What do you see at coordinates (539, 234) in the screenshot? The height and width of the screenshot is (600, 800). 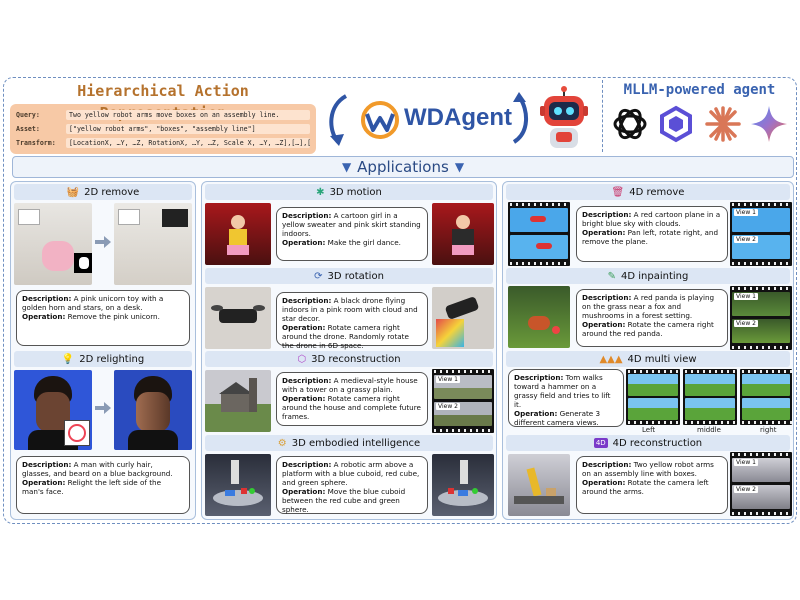 I see `film-strip-plane-input` at bounding box center [539, 234].